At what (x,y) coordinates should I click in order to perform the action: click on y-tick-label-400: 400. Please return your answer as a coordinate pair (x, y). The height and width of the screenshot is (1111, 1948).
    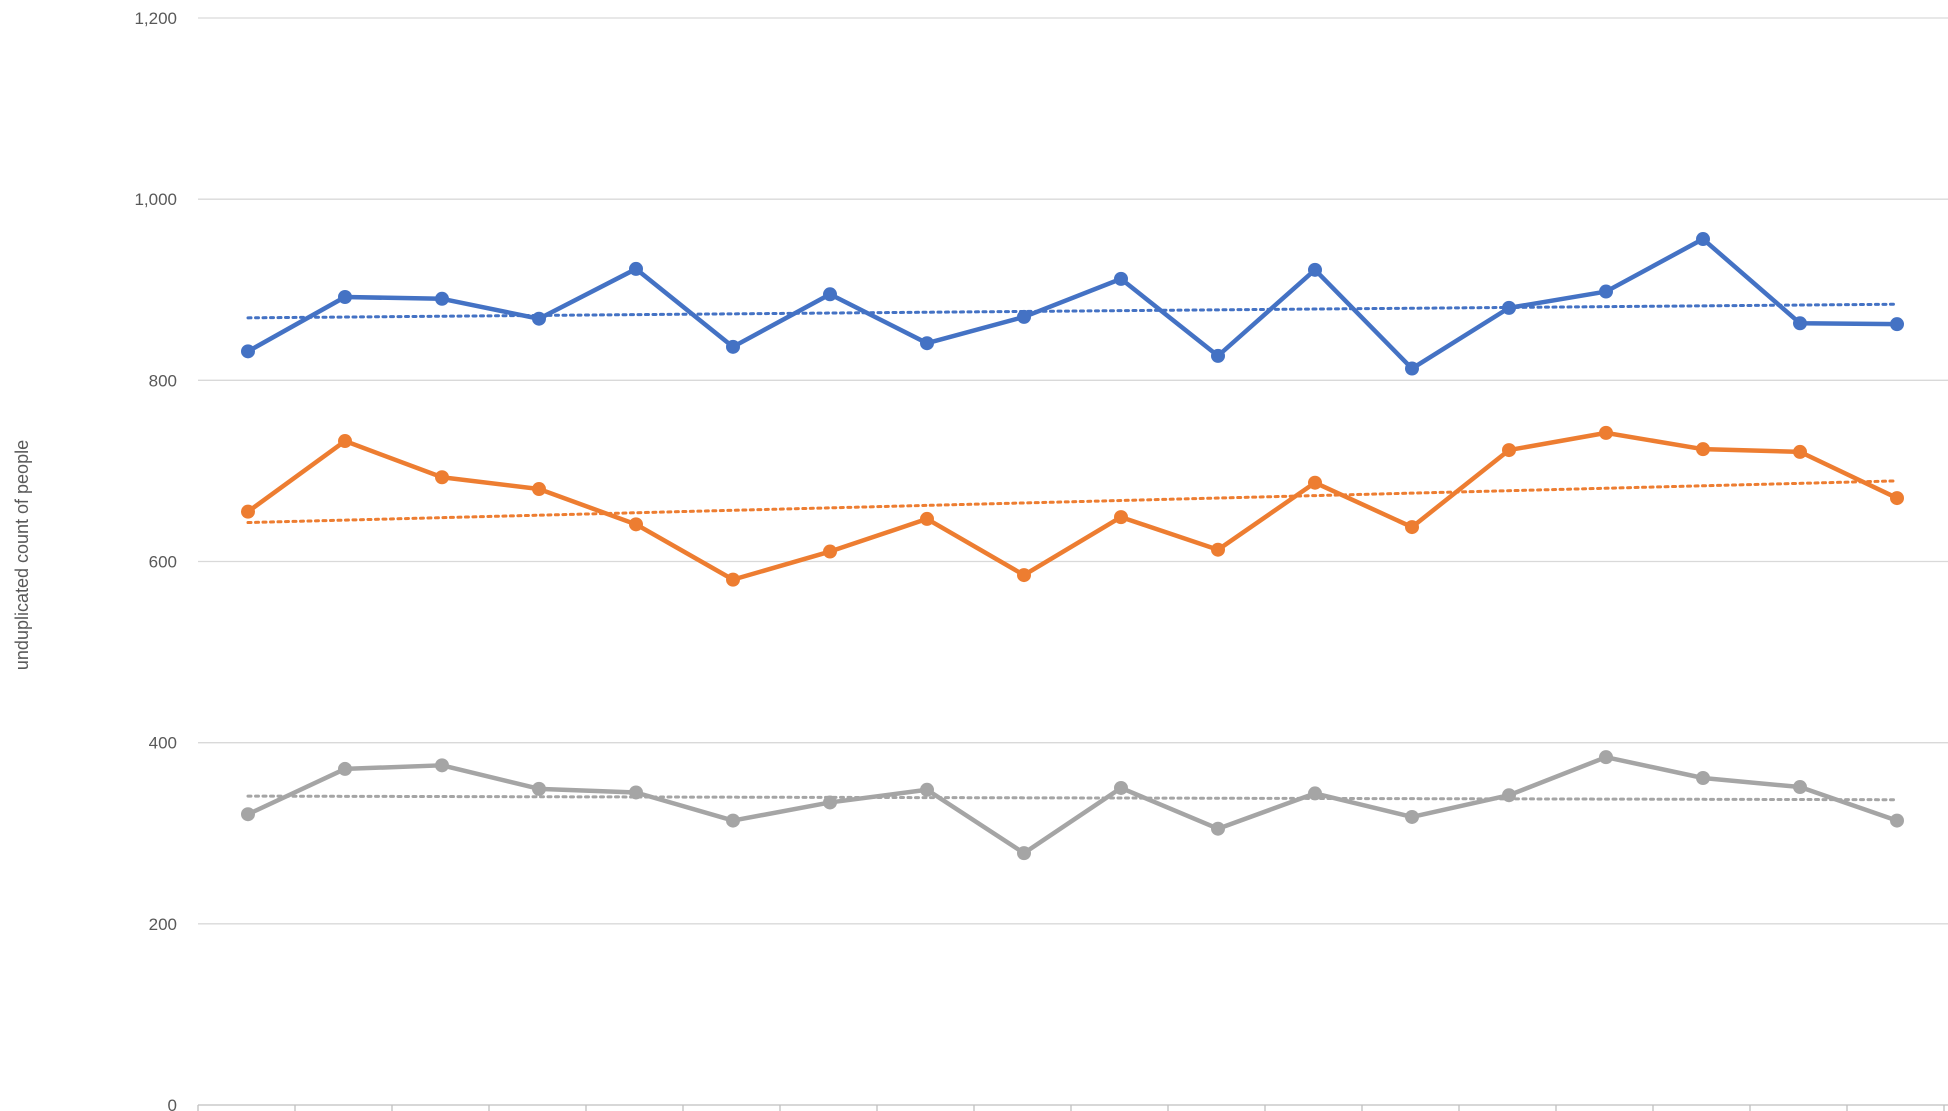
    Looking at the image, I should click on (163, 743).